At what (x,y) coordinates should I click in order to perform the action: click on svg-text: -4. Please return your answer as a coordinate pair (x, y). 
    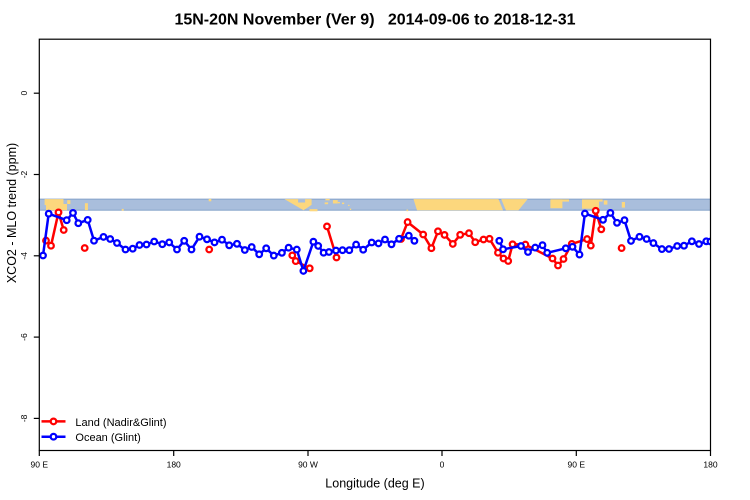
    Looking at the image, I should click on (24, 256).